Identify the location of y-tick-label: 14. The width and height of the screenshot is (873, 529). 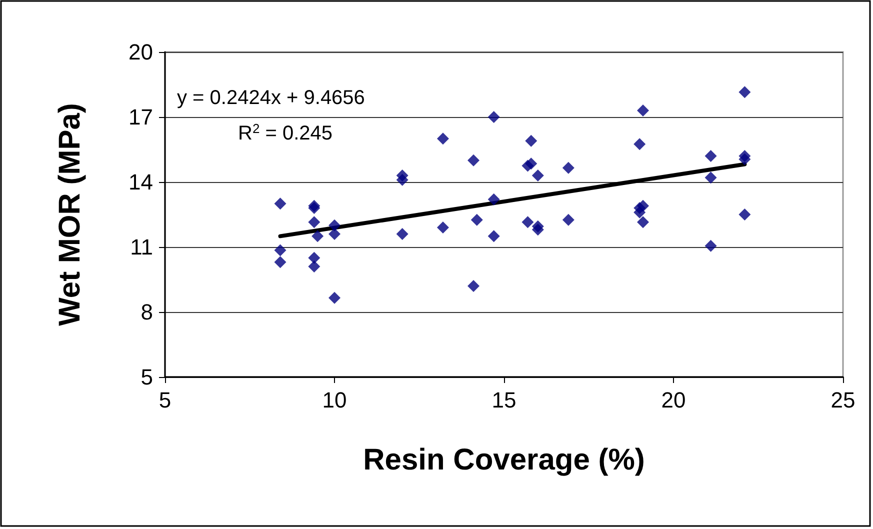
(140, 182).